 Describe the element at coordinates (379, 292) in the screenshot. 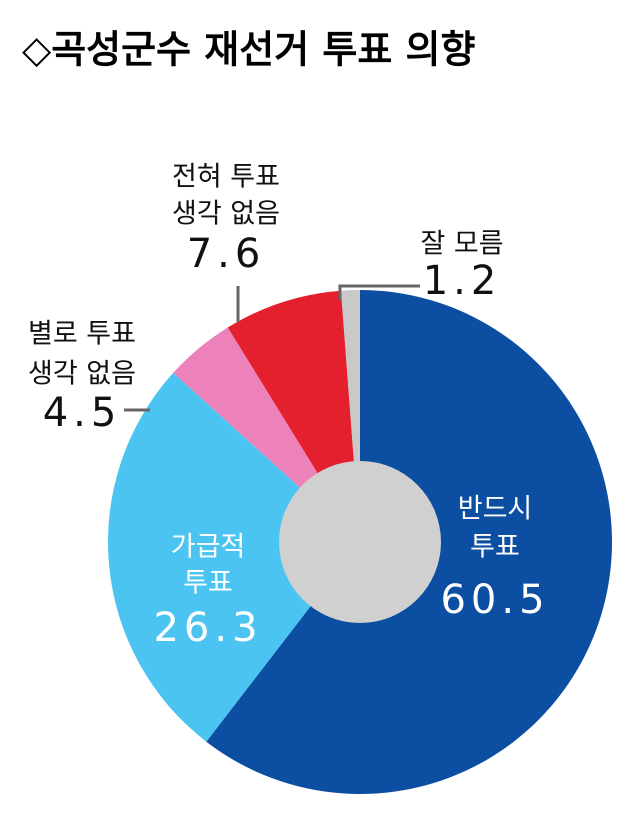

I see `leader-line` at that location.